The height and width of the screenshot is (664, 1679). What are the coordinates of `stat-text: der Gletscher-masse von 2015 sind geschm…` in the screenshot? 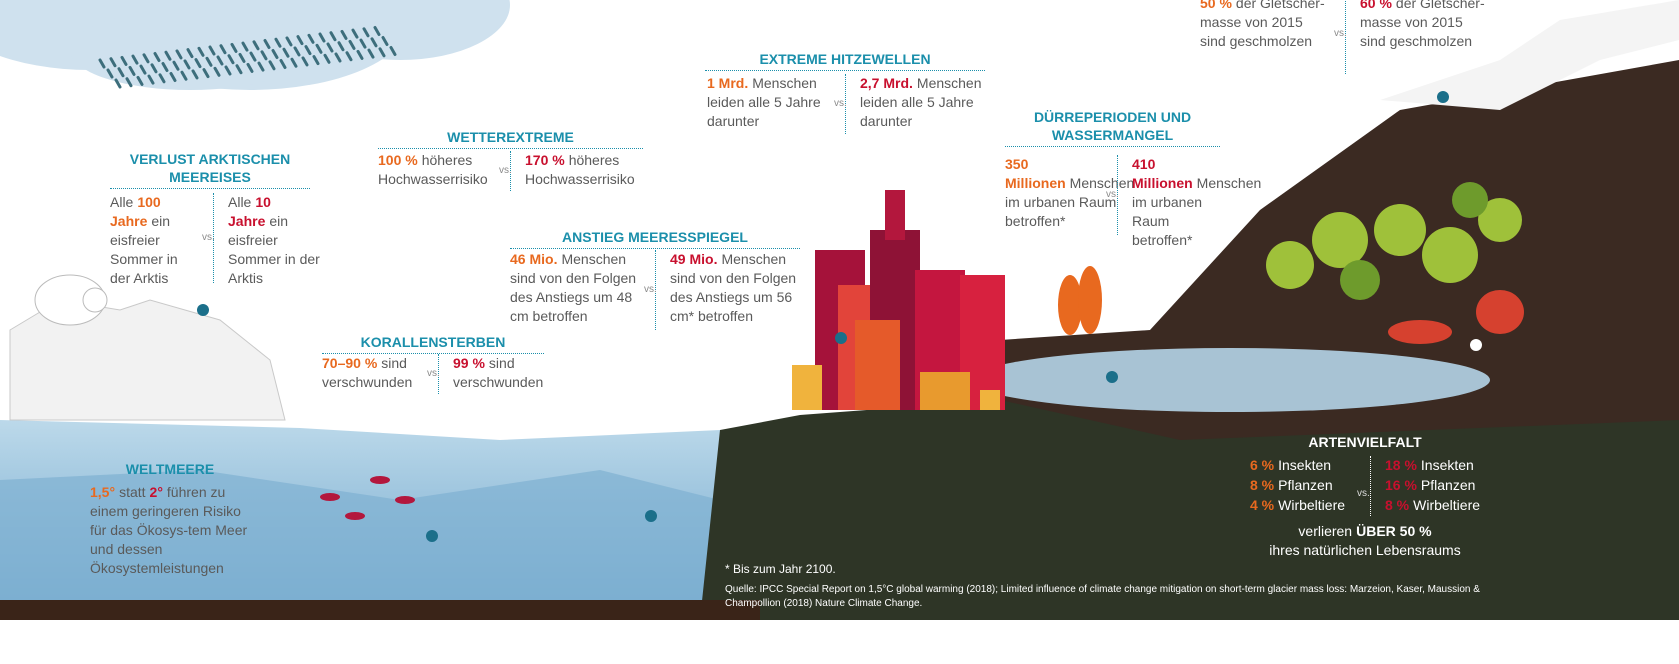 It's located at (1422, 24).